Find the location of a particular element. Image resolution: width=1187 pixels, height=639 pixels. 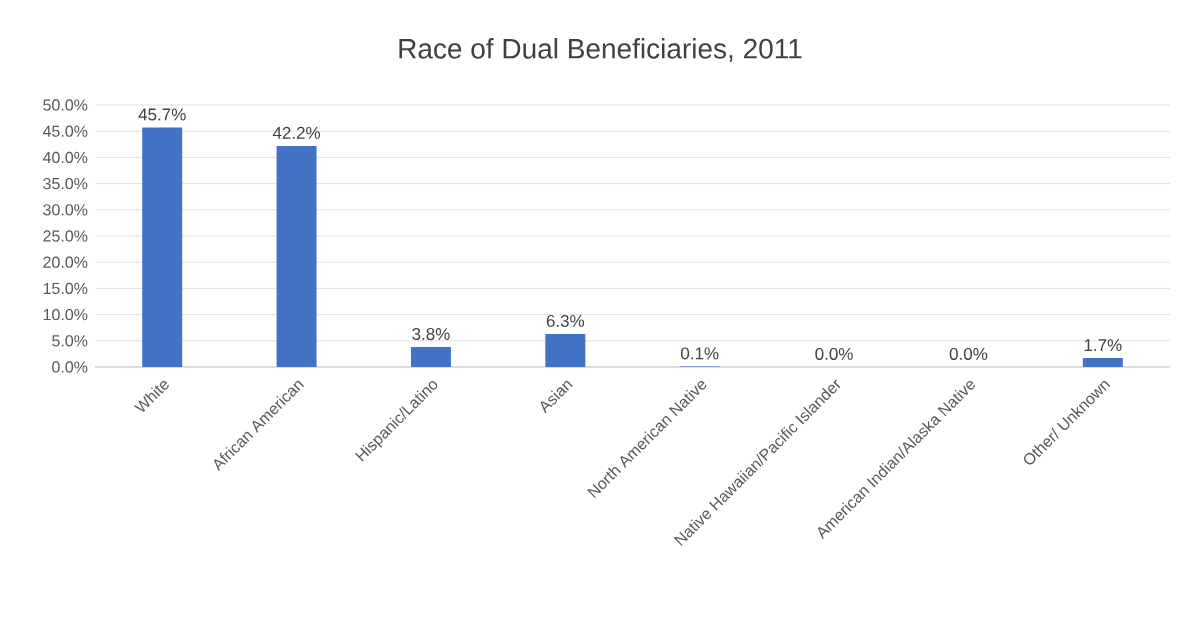

data-label: 1.7% is located at coordinates (1103, 345).